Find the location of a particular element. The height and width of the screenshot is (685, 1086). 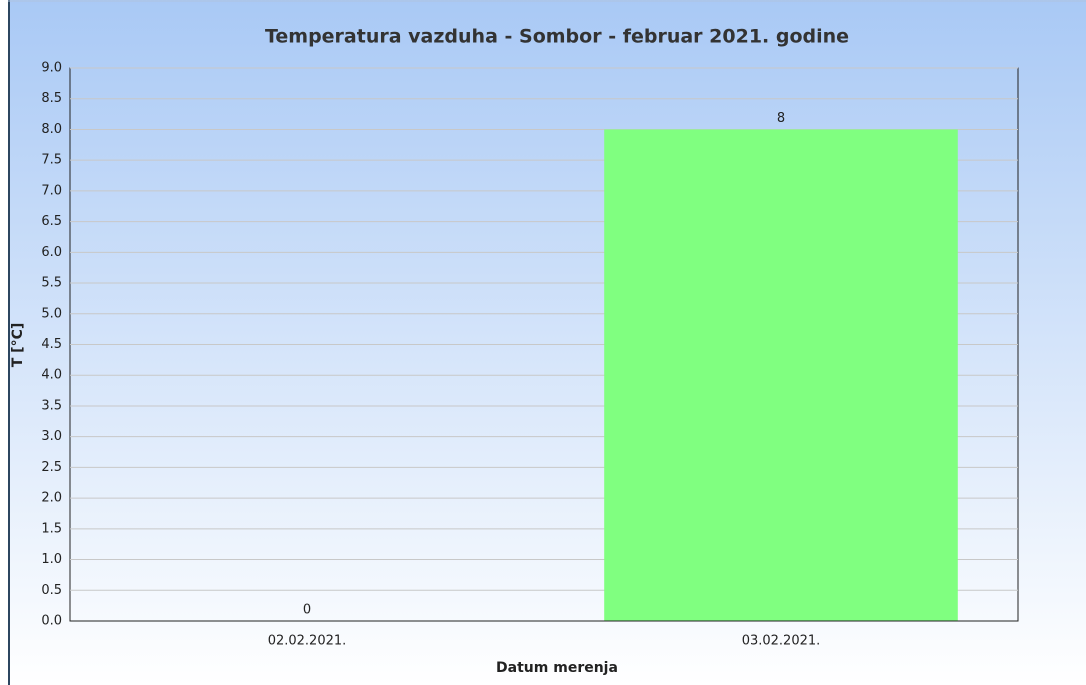

y-axis-title: T [°C] is located at coordinates (18, 345).